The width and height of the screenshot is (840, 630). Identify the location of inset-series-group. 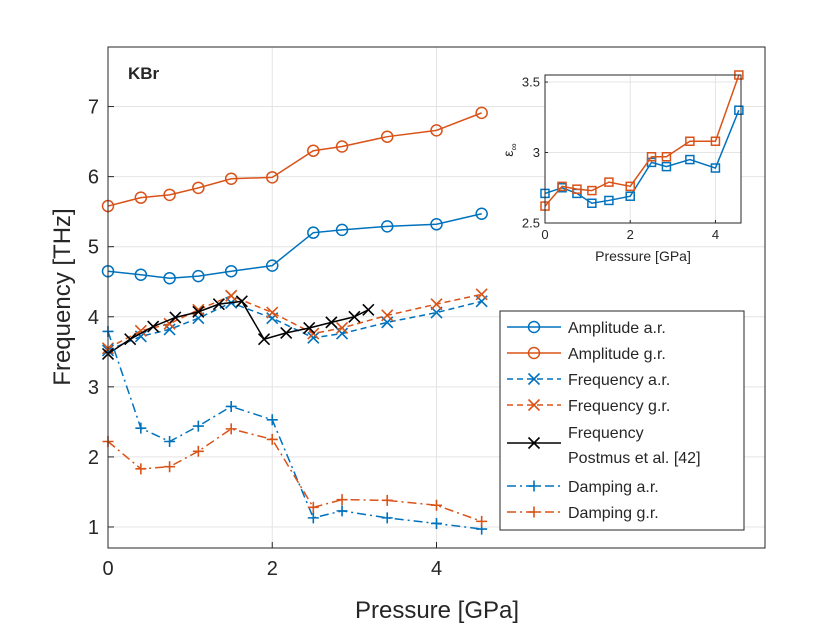
(642, 140).